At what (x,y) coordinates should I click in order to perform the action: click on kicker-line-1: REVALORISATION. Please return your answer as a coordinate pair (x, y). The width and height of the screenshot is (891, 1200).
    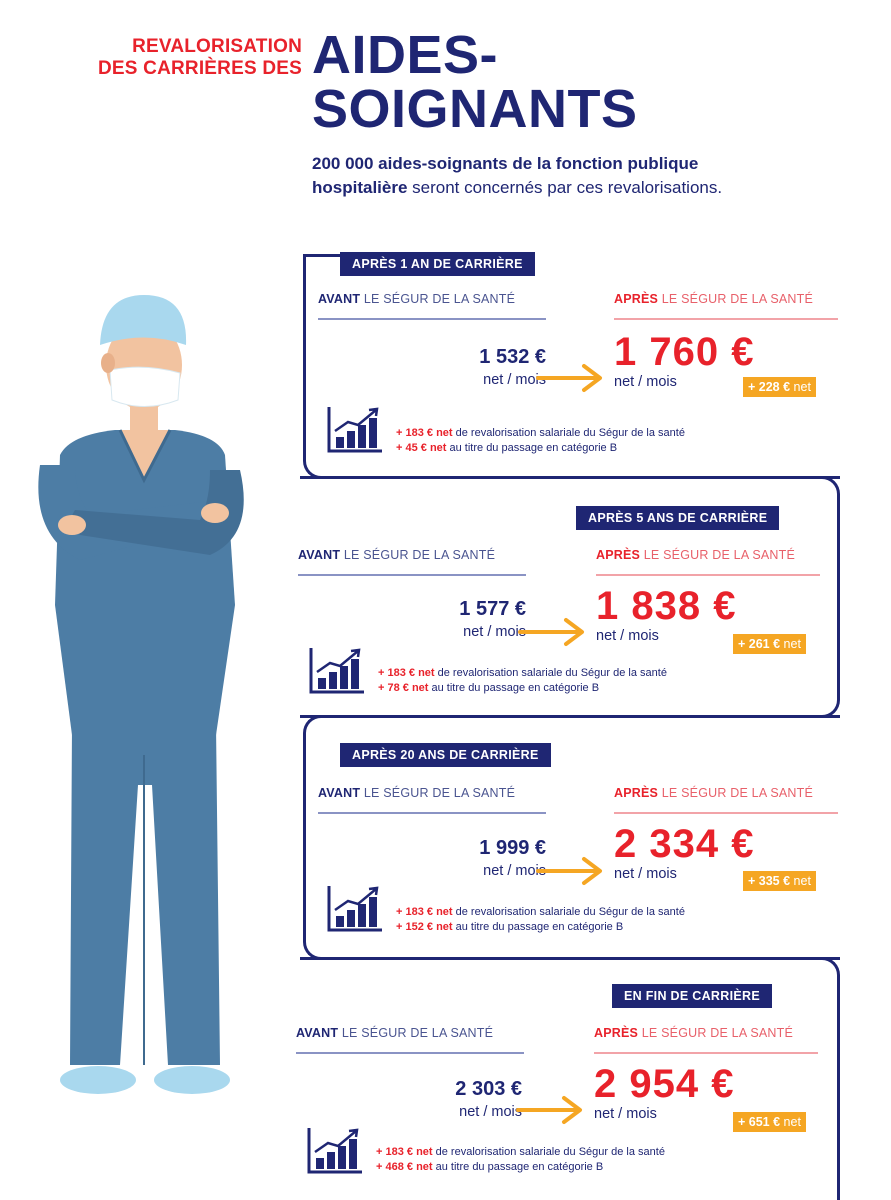
    Looking at the image, I should click on (217, 46).